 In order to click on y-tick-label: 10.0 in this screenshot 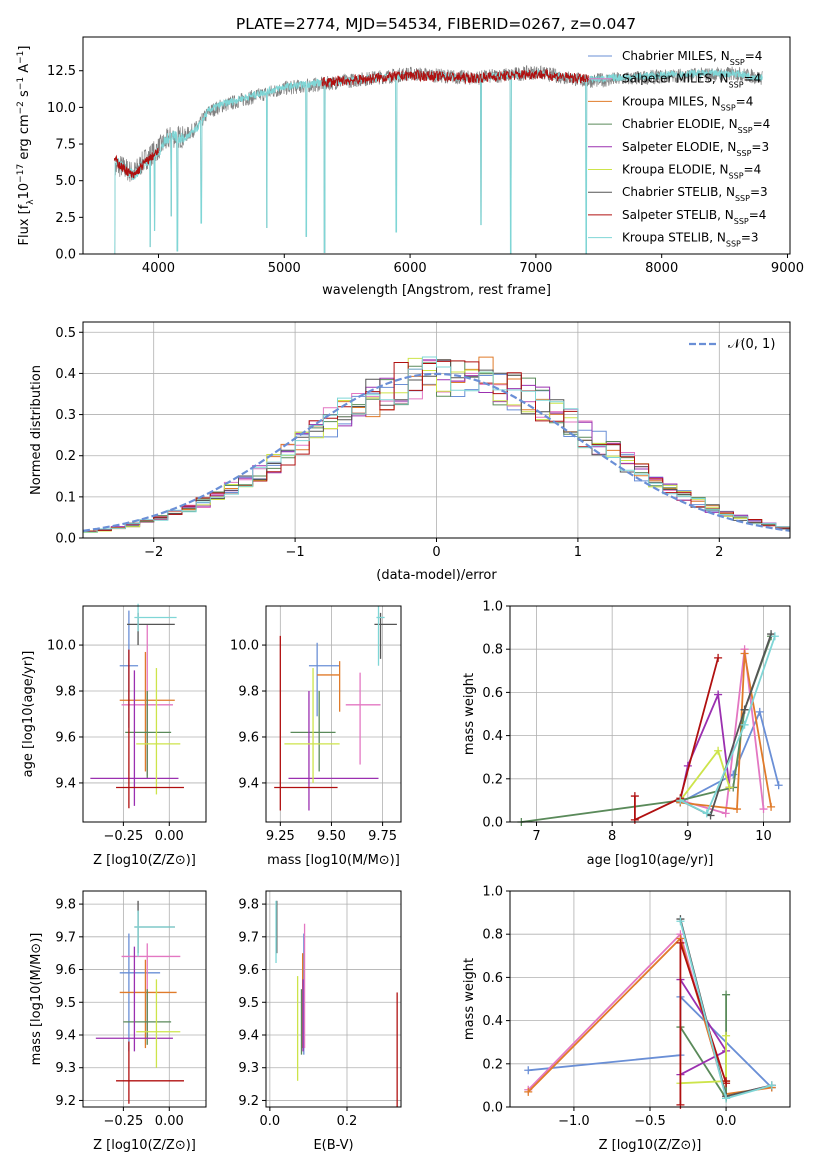, I will do `click(61, 646)`.